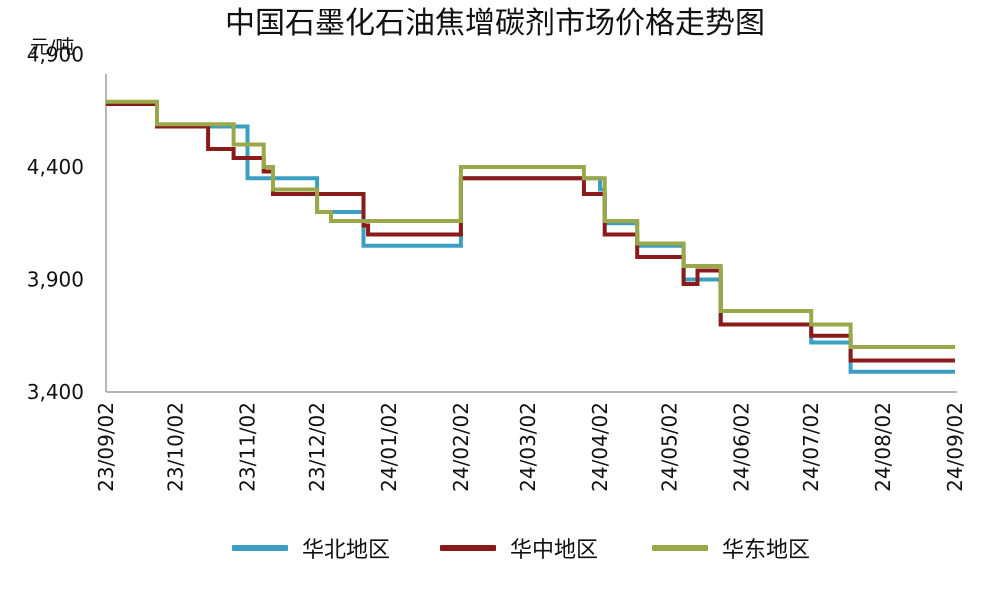 This screenshot has width=990, height=592. Describe the element at coordinates (461, 447) in the screenshot. I see `x-tick-label: 24/02/02` at that location.